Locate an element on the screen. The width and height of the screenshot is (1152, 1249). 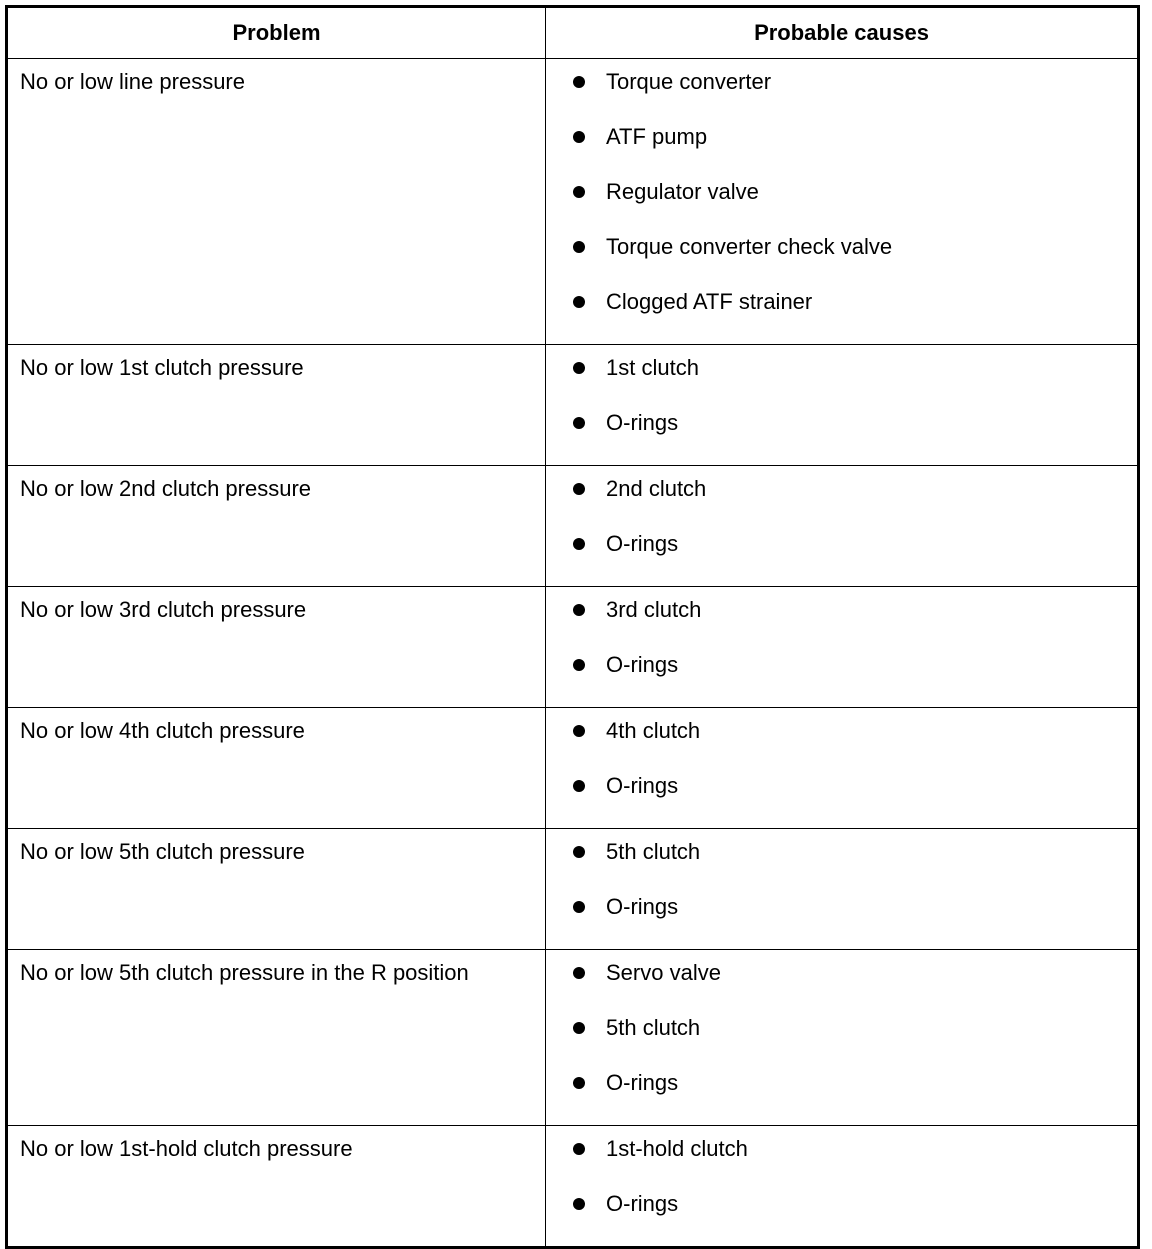
cause-text: 1st-hold clutch is located at coordinates (677, 1148).